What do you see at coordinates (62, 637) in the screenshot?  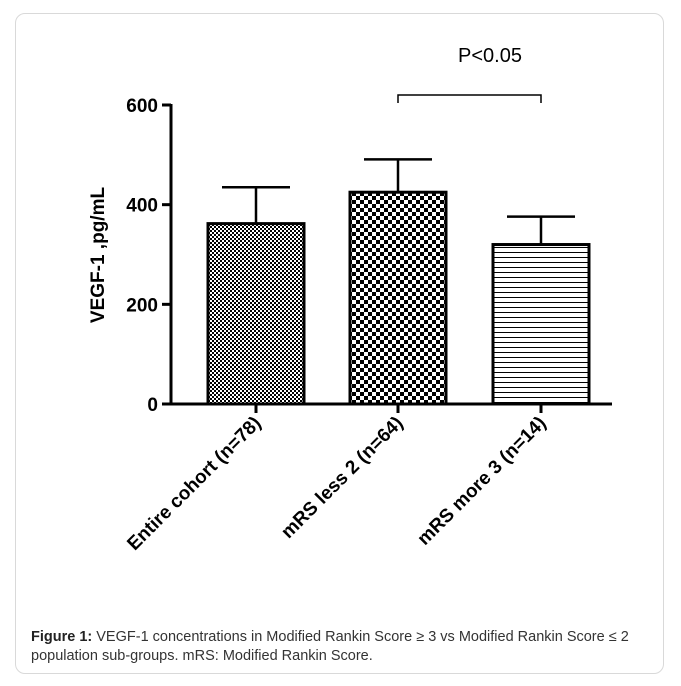 I see `caption-label: Figure 1:` at bounding box center [62, 637].